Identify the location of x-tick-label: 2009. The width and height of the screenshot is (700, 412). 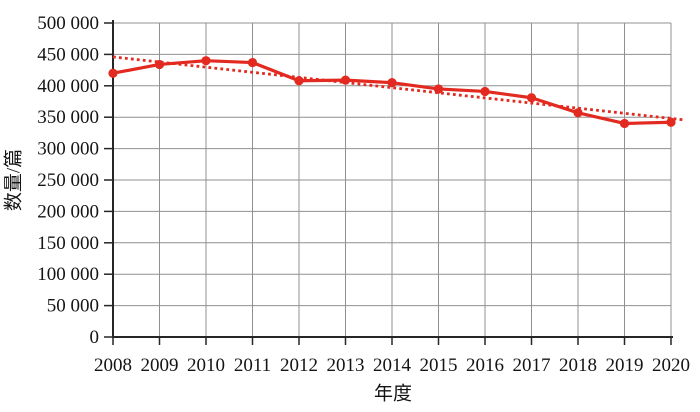
(160, 365).